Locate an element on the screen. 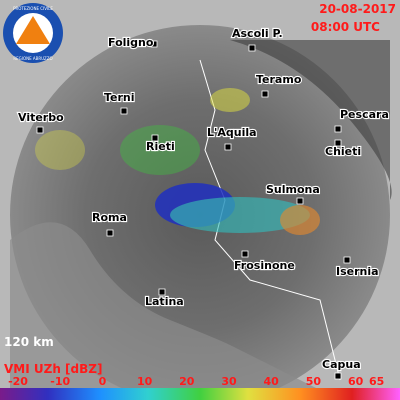  city-label: Isernia is located at coordinates (357, 271).